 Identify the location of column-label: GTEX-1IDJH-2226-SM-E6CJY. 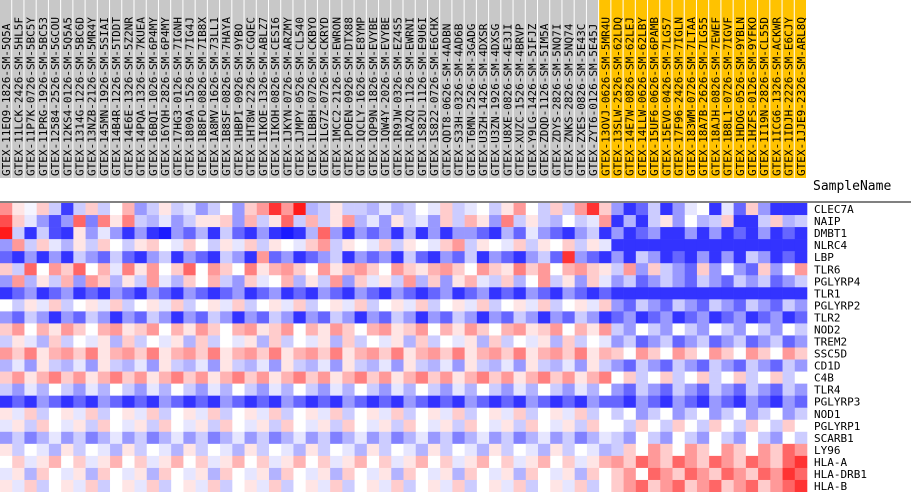
(789, 96).